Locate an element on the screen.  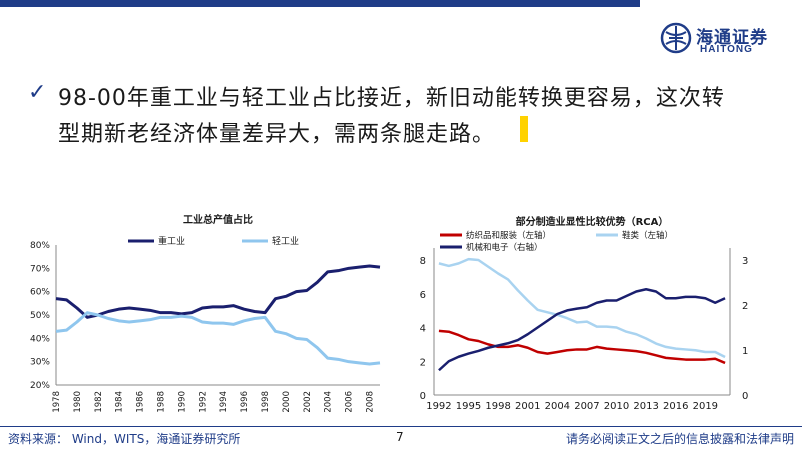
chart1-y-tick-label: 20% is located at coordinates (40, 386).